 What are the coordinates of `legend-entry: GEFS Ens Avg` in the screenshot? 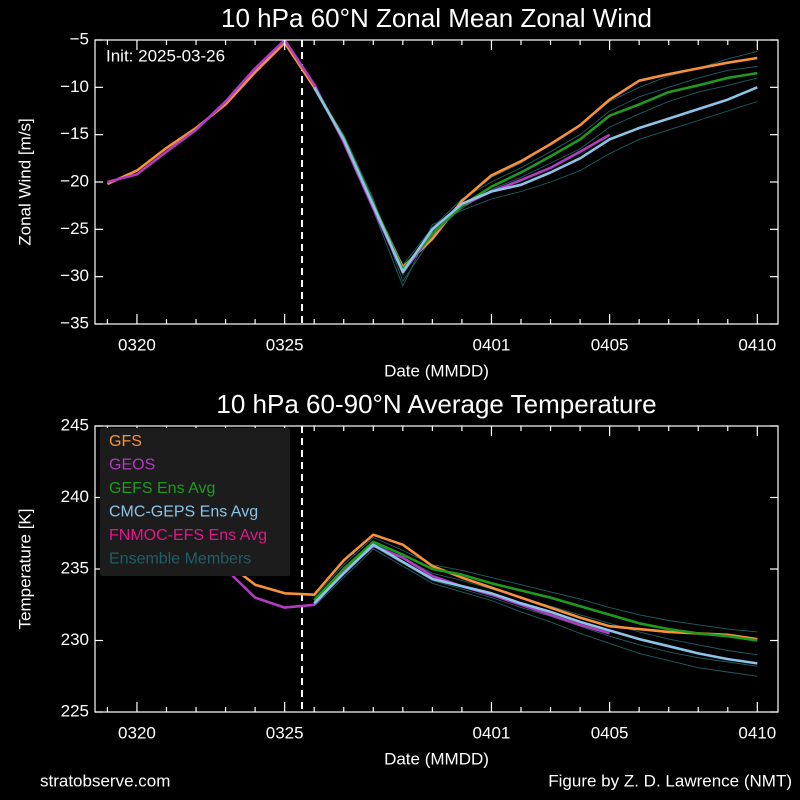 It's located at (162, 488).